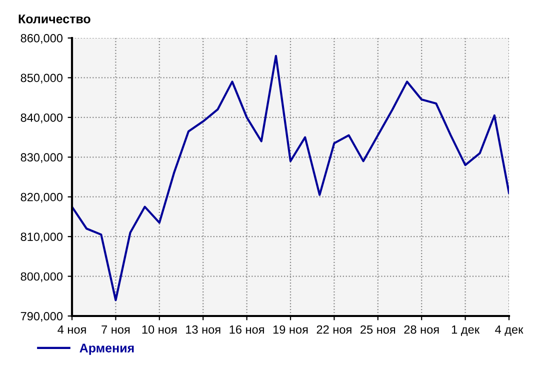 The height and width of the screenshot is (368, 537). What do you see at coordinates (54, 19) in the screenshot?
I see `y-axis-title: Количество` at bounding box center [54, 19].